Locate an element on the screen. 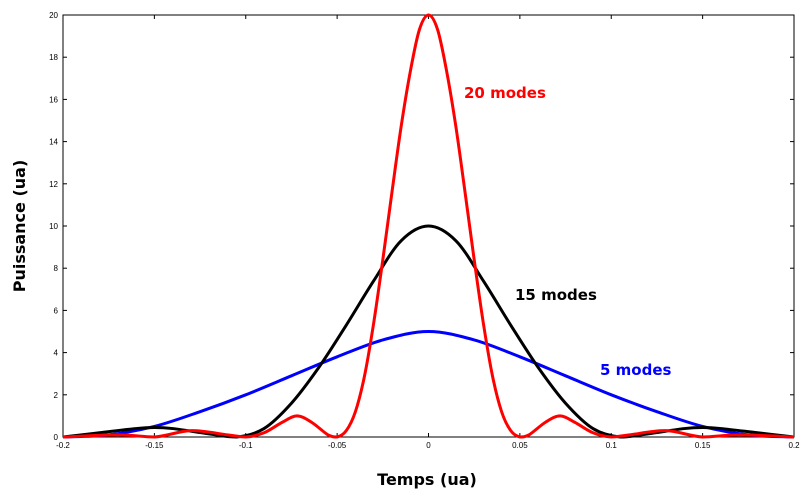  y-tick-label: 14 is located at coordinates (53, 142).